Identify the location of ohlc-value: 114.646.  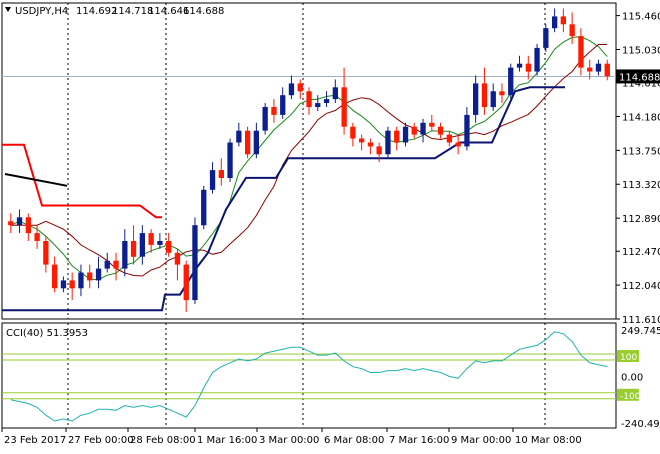
(168, 11).